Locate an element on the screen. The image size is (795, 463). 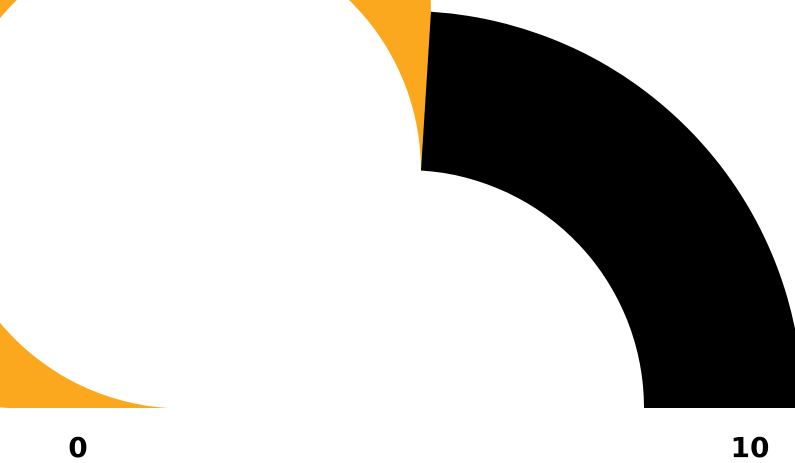
gauge-value-label: 5.2 is located at coordinates (294, 111).